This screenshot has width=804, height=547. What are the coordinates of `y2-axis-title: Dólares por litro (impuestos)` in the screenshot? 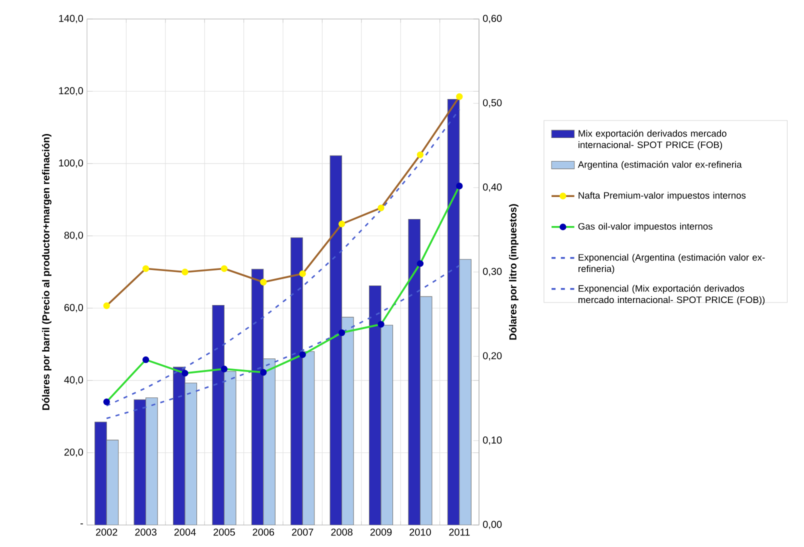 It's located at (513, 272).